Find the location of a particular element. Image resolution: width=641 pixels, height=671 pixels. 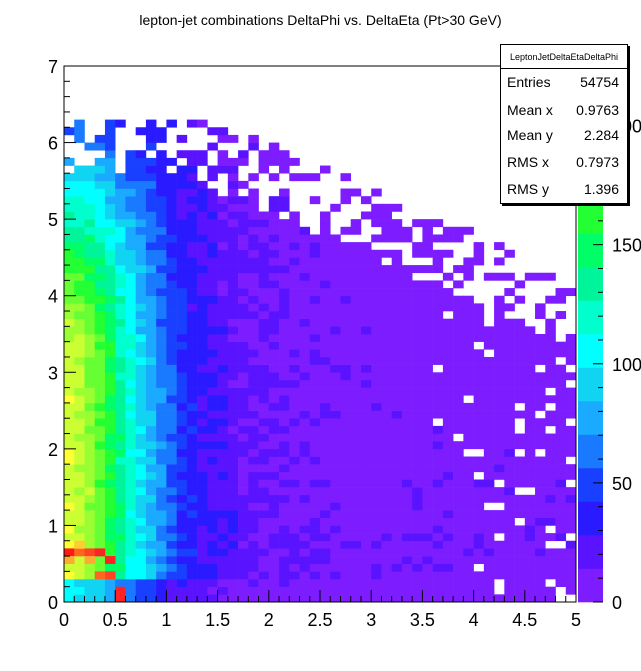

colorbar-segment is located at coordinates (590, 418).